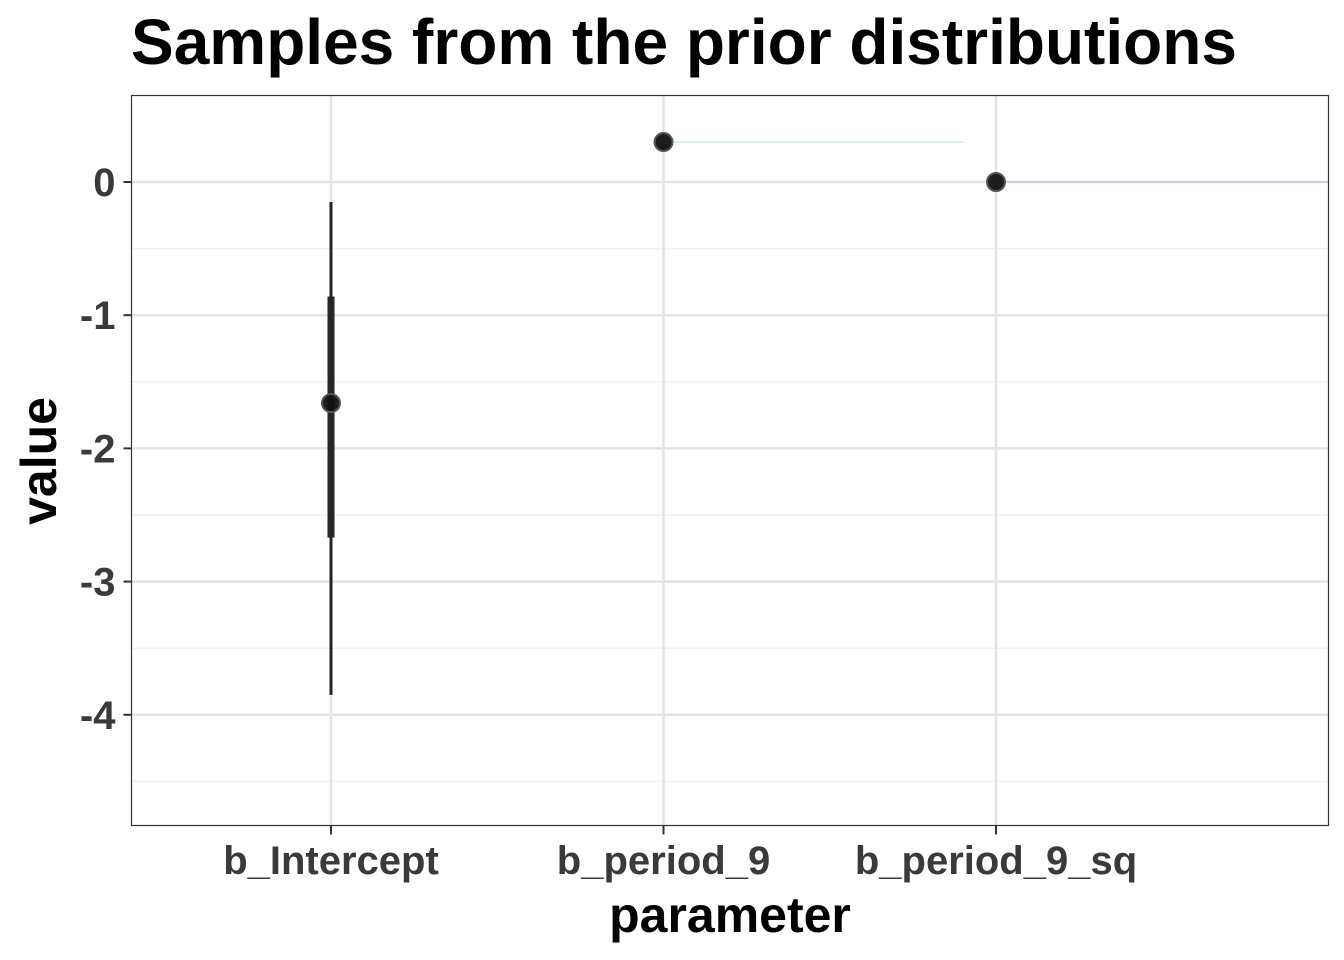 This screenshot has height=960, width=1344. I want to click on y-tick-label: -4, so click(98, 716).